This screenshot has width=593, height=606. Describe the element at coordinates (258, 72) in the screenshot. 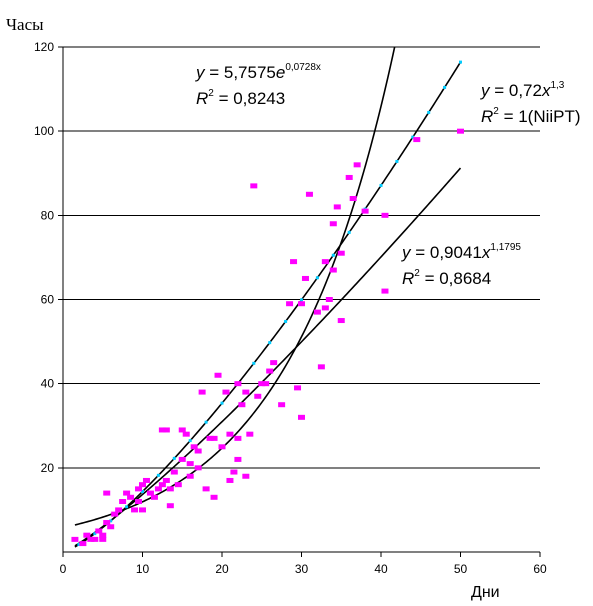

I see `annotation-exp-equation: y = 5,7575e0,0728x` at that location.